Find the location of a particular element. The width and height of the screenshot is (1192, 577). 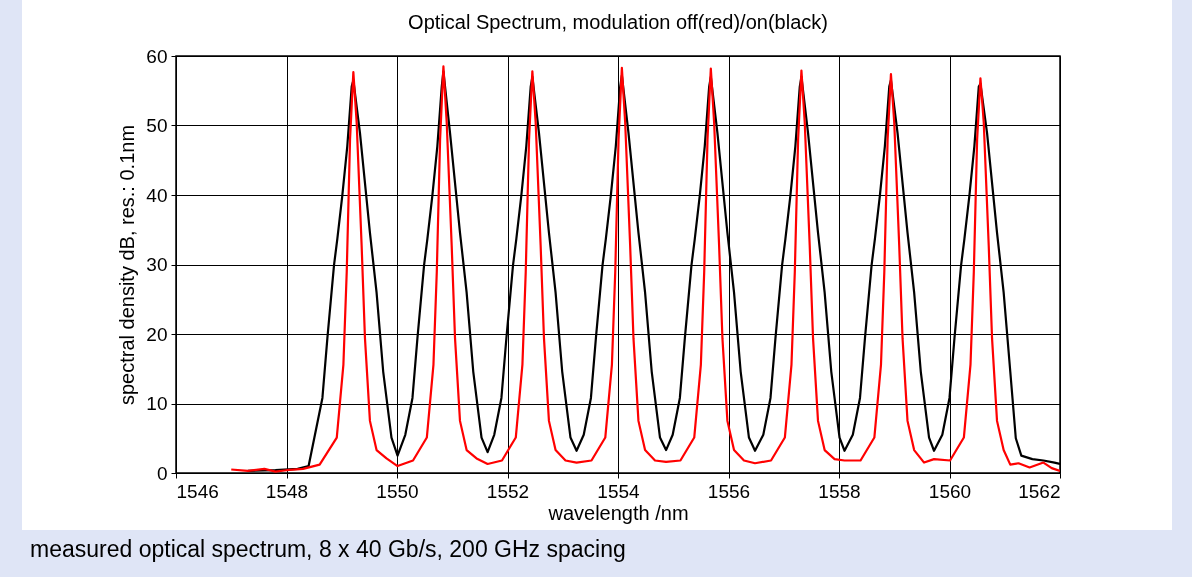

y-tick-label: 40 is located at coordinates (157, 195).